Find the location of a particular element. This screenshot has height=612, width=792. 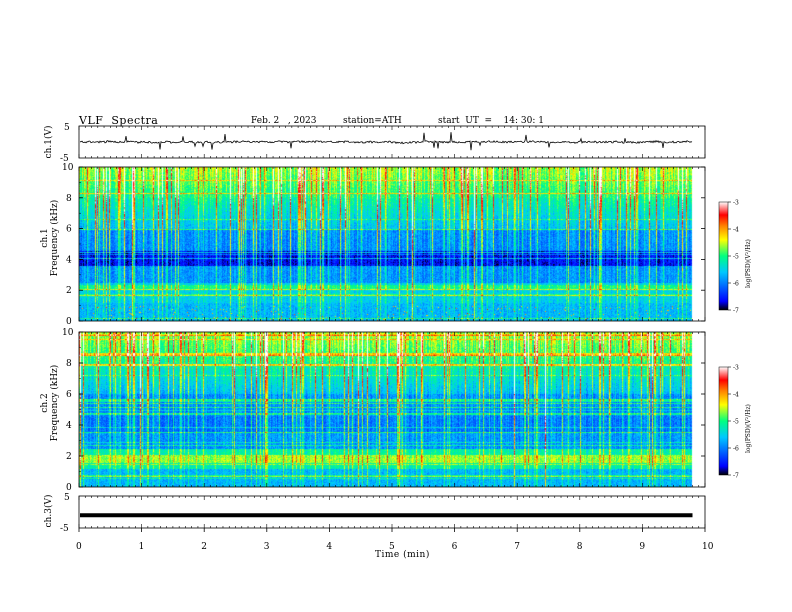

ch1-colorbar: -3 -4 -5 -6 -7 log(PSD)(V²/Hz) is located at coordinates (735, 257).